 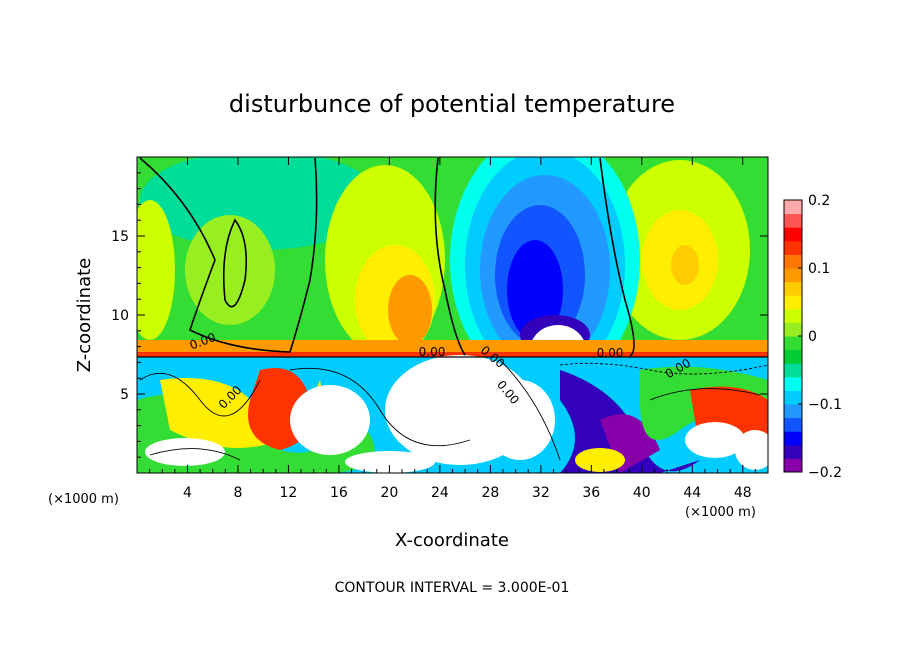 What do you see at coordinates (450, 256) in the screenshot?
I see `zero-contour-mid` at bounding box center [450, 256].